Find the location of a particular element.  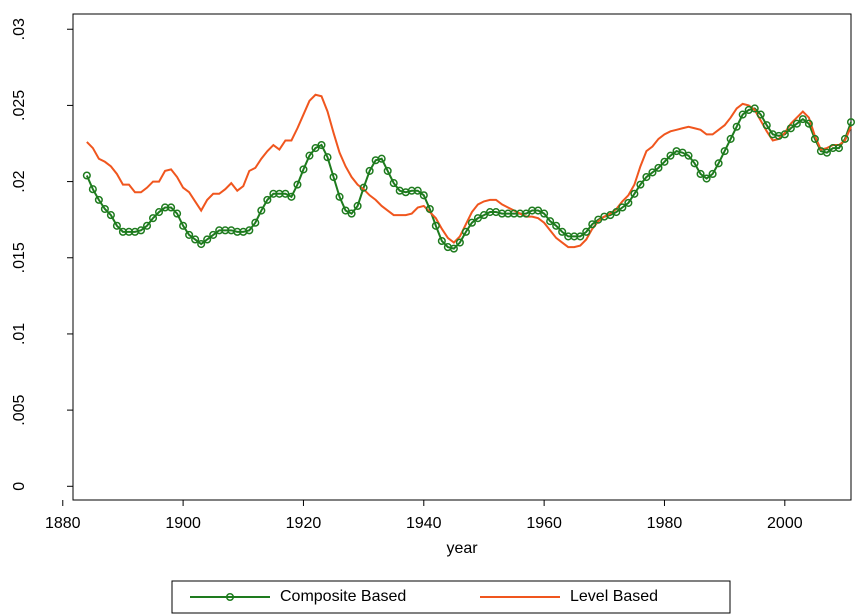

y-tick-label: .015 is located at coordinates (19, 257).